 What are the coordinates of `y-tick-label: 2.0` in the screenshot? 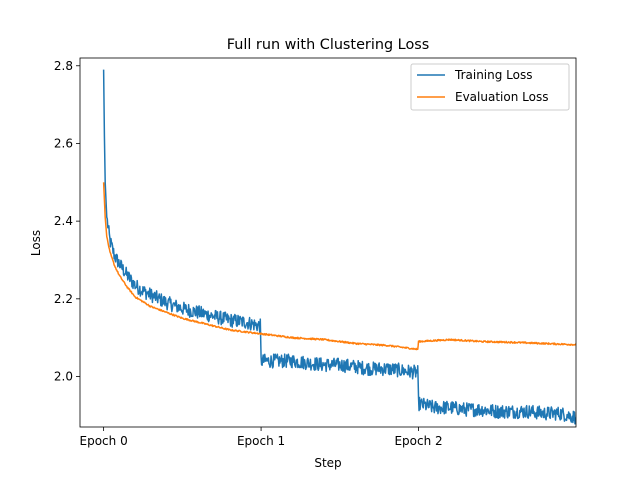 It's located at (63, 377).